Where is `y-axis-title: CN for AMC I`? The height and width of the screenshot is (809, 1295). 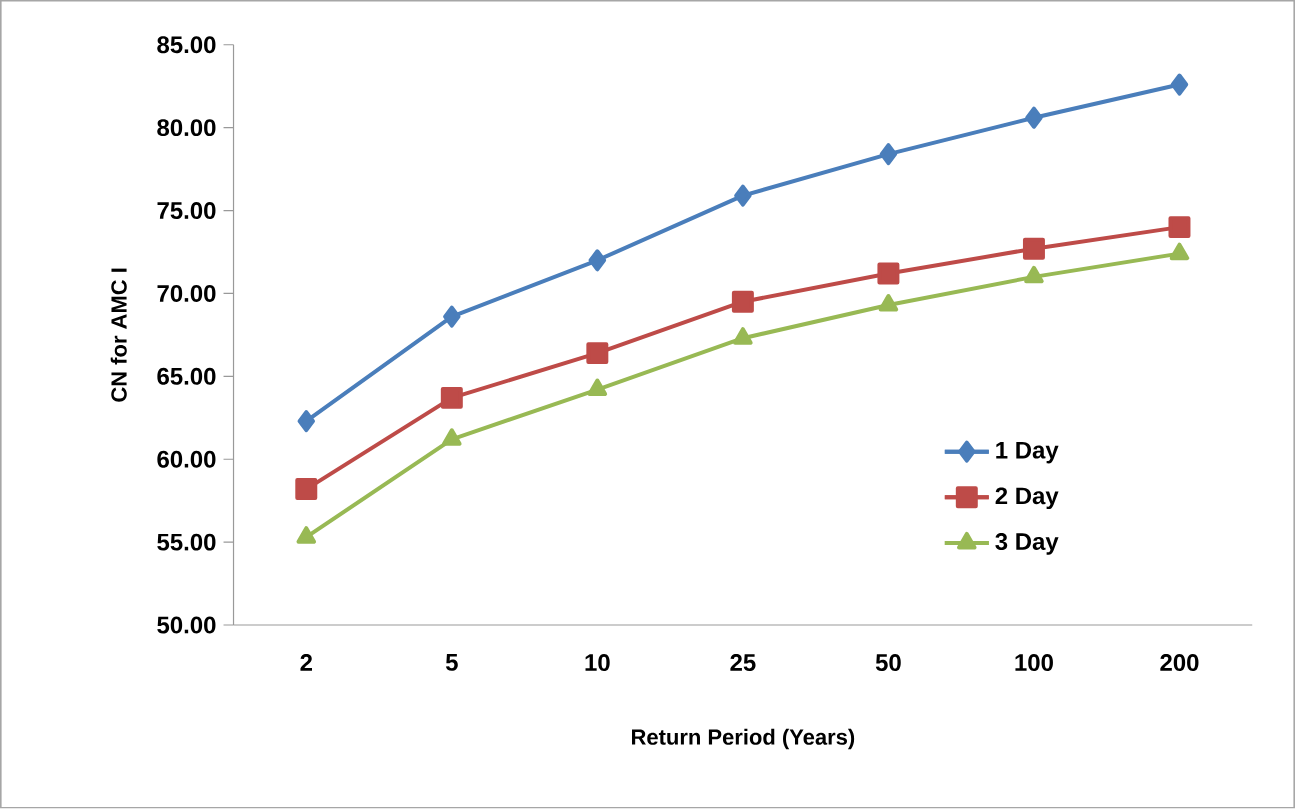
y-axis-title: CN for AMC I is located at coordinates (118, 335).